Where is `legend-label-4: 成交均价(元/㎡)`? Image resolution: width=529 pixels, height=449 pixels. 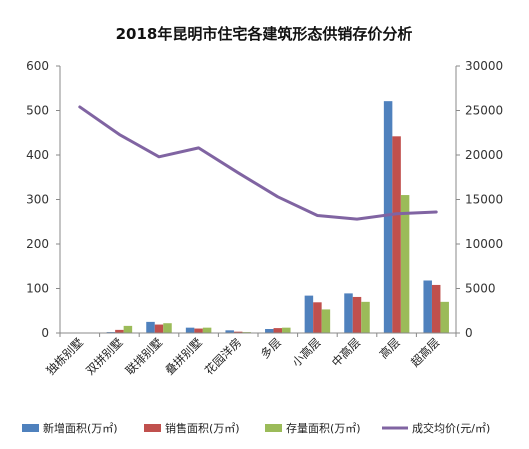 legend-label-4: 成交均价(元/㎡) is located at coordinates (451, 428).